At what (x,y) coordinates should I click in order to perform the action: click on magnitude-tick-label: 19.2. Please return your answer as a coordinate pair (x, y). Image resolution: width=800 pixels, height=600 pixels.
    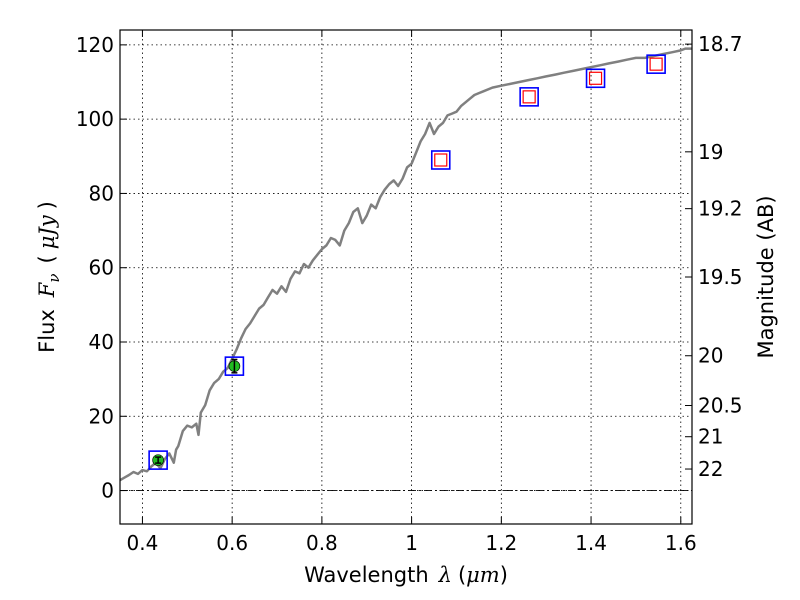
    Looking at the image, I should click on (720, 209).